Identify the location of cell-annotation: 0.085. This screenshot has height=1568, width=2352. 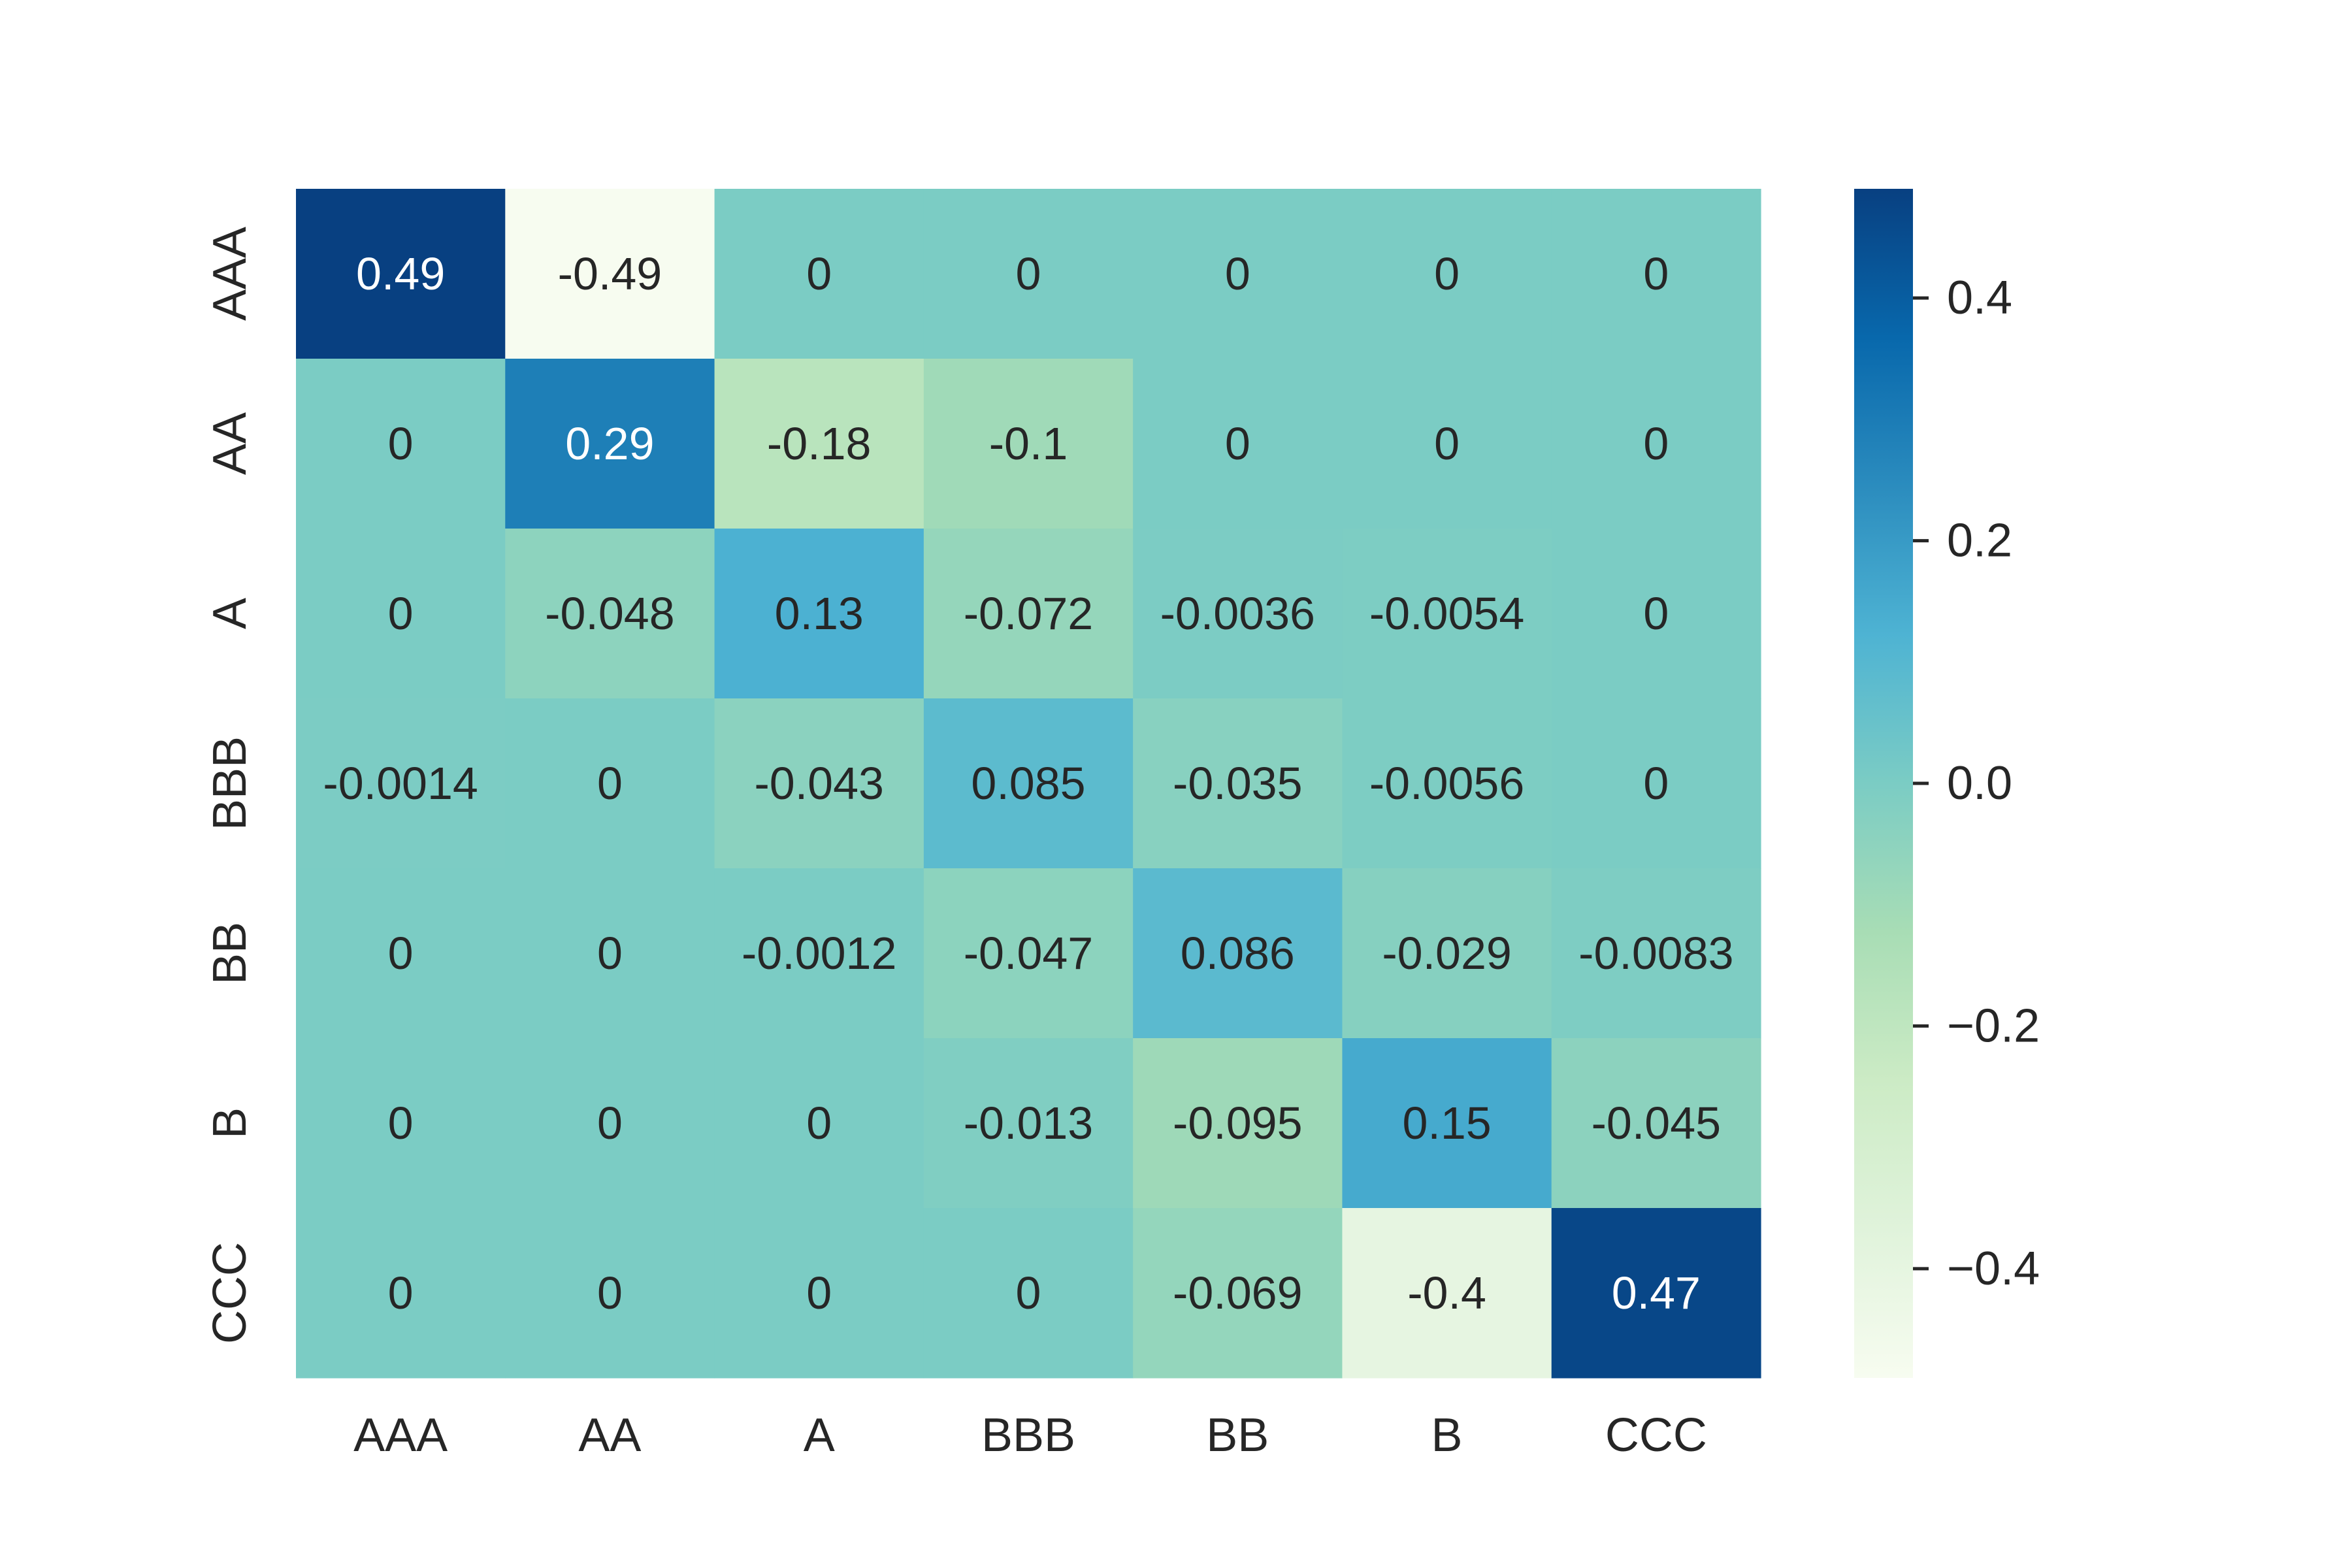
(1028, 783).